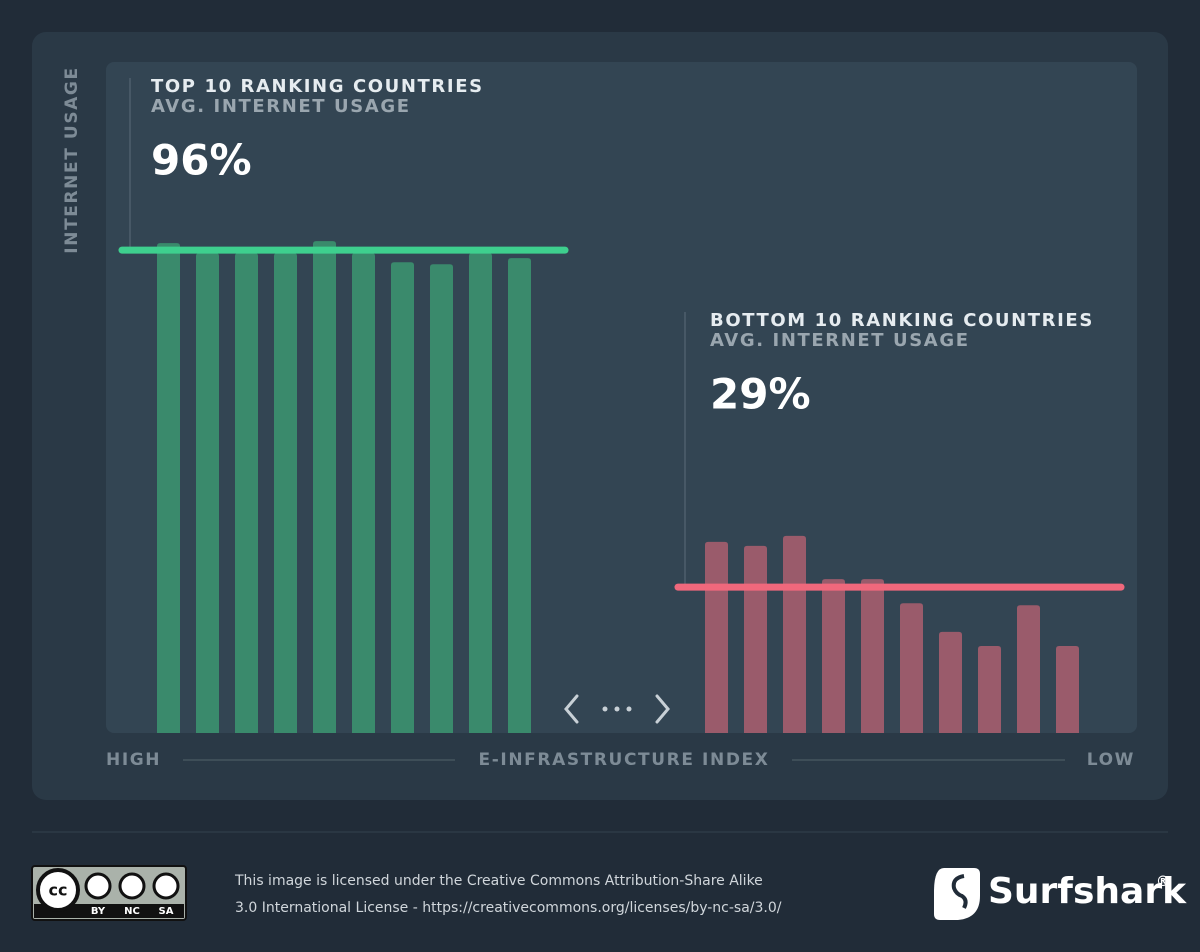 The height and width of the screenshot is (952, 1200). What do you see at coordinates (133, 760) in the screenshot?
I see `x-start-label: HIGH` at bounding box center [133, 760].